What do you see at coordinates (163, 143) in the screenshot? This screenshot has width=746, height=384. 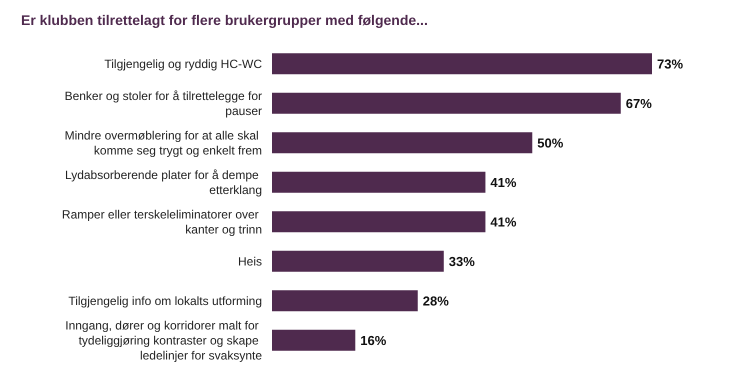 I see `y-tick-label: Mindre overmøblering for at alle skal komme seg trygt og enkelt frem` at bounding box center [163, 143].